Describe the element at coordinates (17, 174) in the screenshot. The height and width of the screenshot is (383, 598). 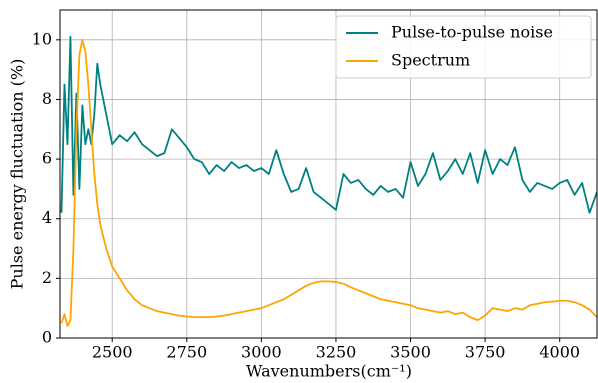
I see `y-axis-label: Pulse energy fluctuation (%)` at that location.